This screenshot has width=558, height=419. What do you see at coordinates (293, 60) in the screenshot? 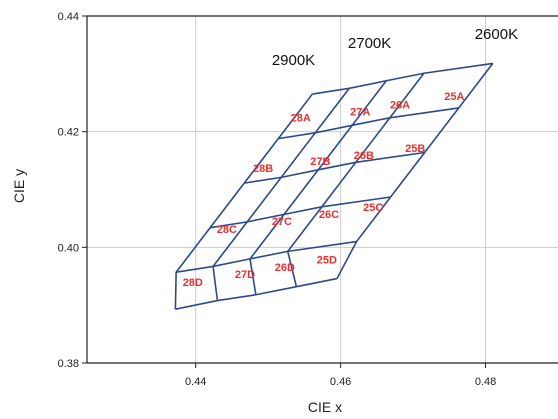
I see `cct-label: 2900K` at bounding box center [293, 60].